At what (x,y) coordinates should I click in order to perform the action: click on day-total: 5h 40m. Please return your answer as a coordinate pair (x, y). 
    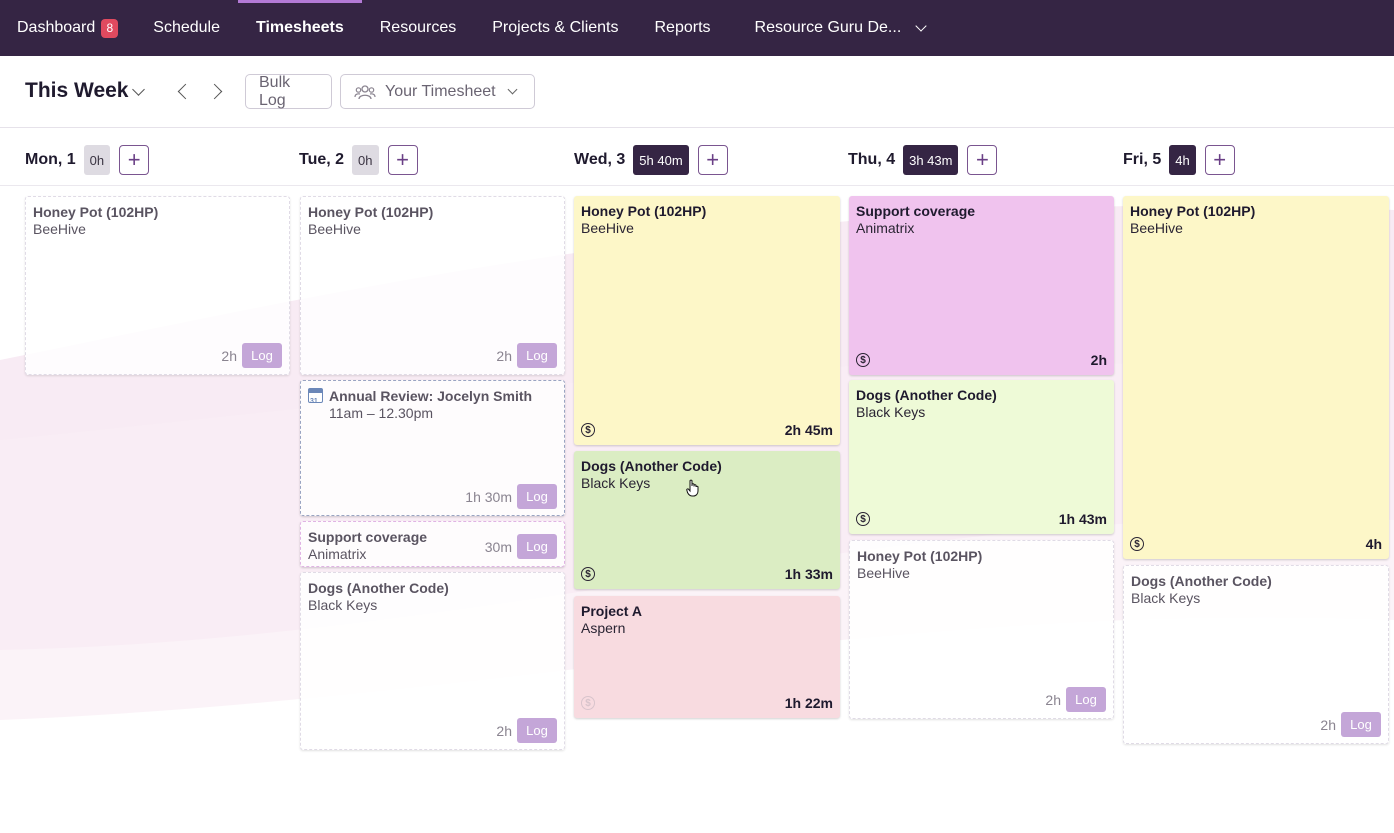
    Looking at the image, I should click on (661, 160).